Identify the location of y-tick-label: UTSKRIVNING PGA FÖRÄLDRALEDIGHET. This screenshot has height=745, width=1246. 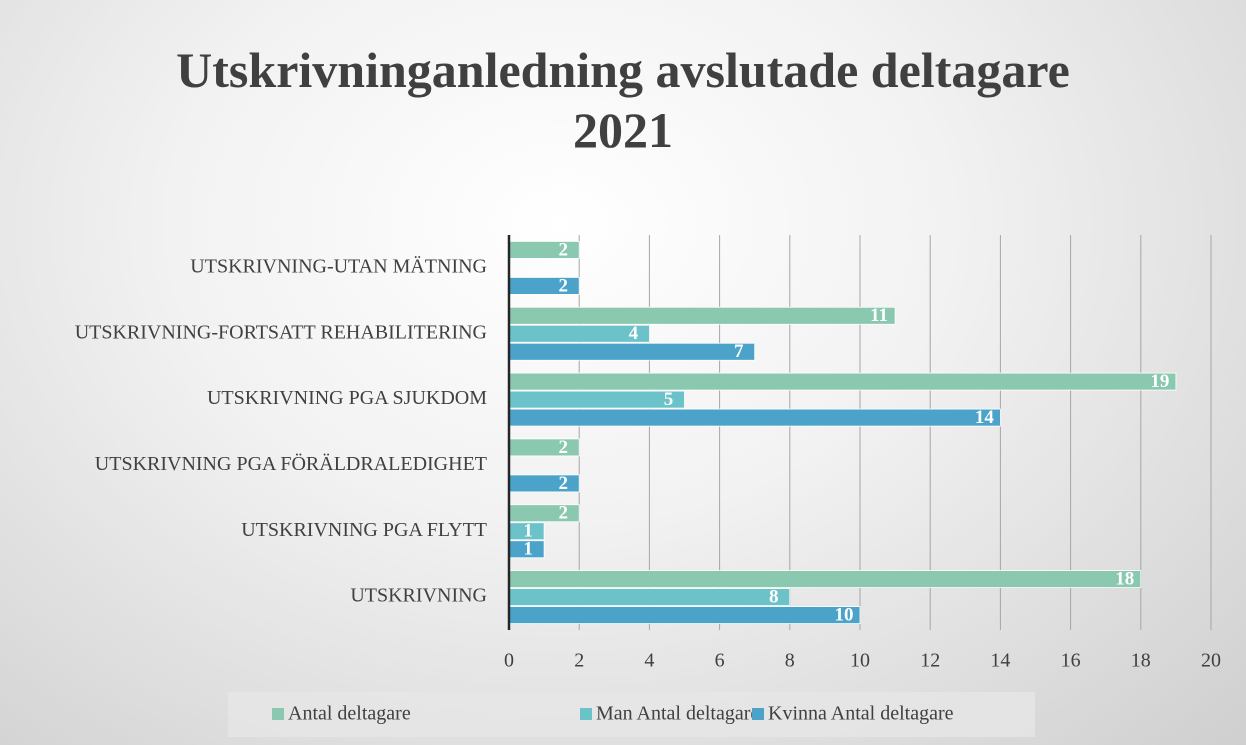
(291, 463).